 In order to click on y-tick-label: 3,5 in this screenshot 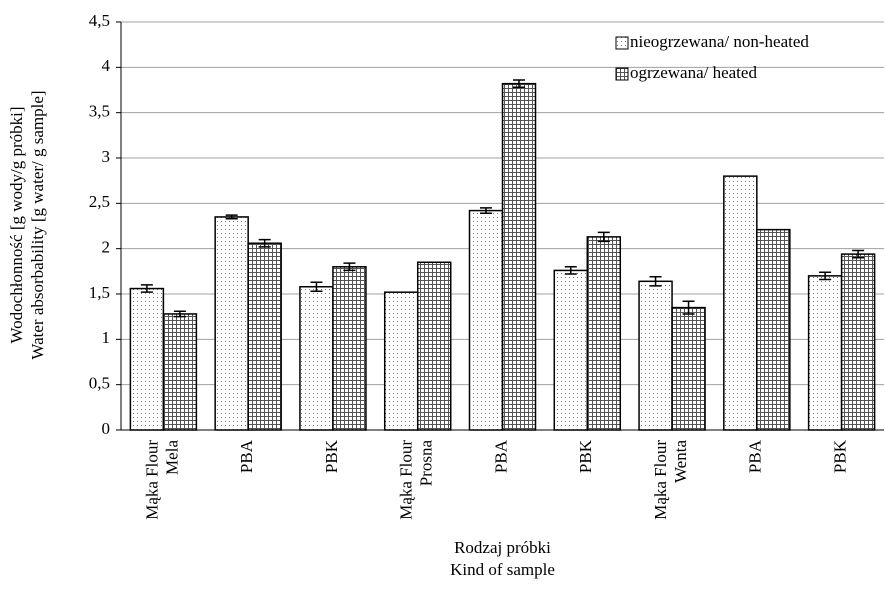, I will do `click(99, 111)`.